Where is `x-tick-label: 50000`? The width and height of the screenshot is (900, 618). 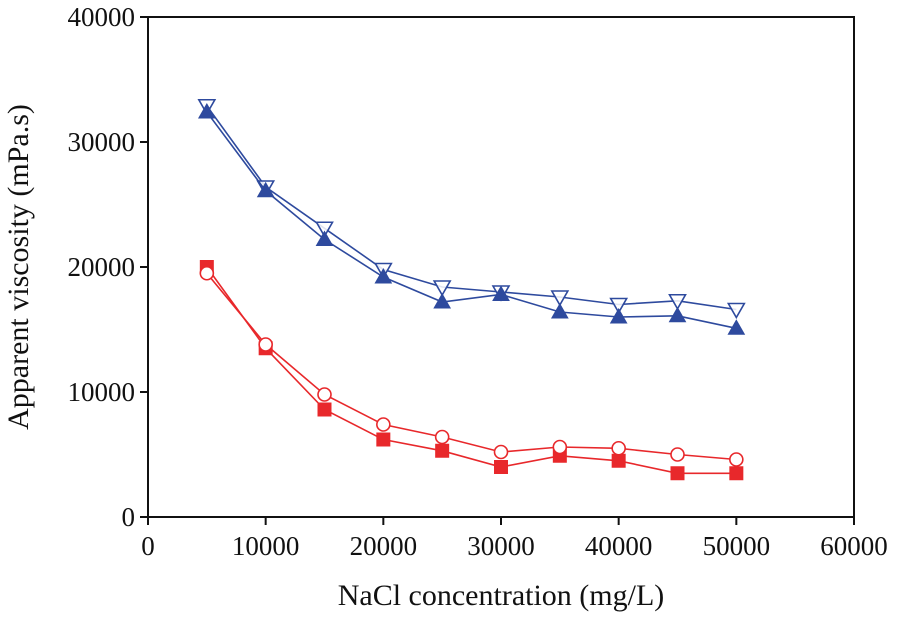
x-tick-label: 50000 is located at coordinates (737, 546).